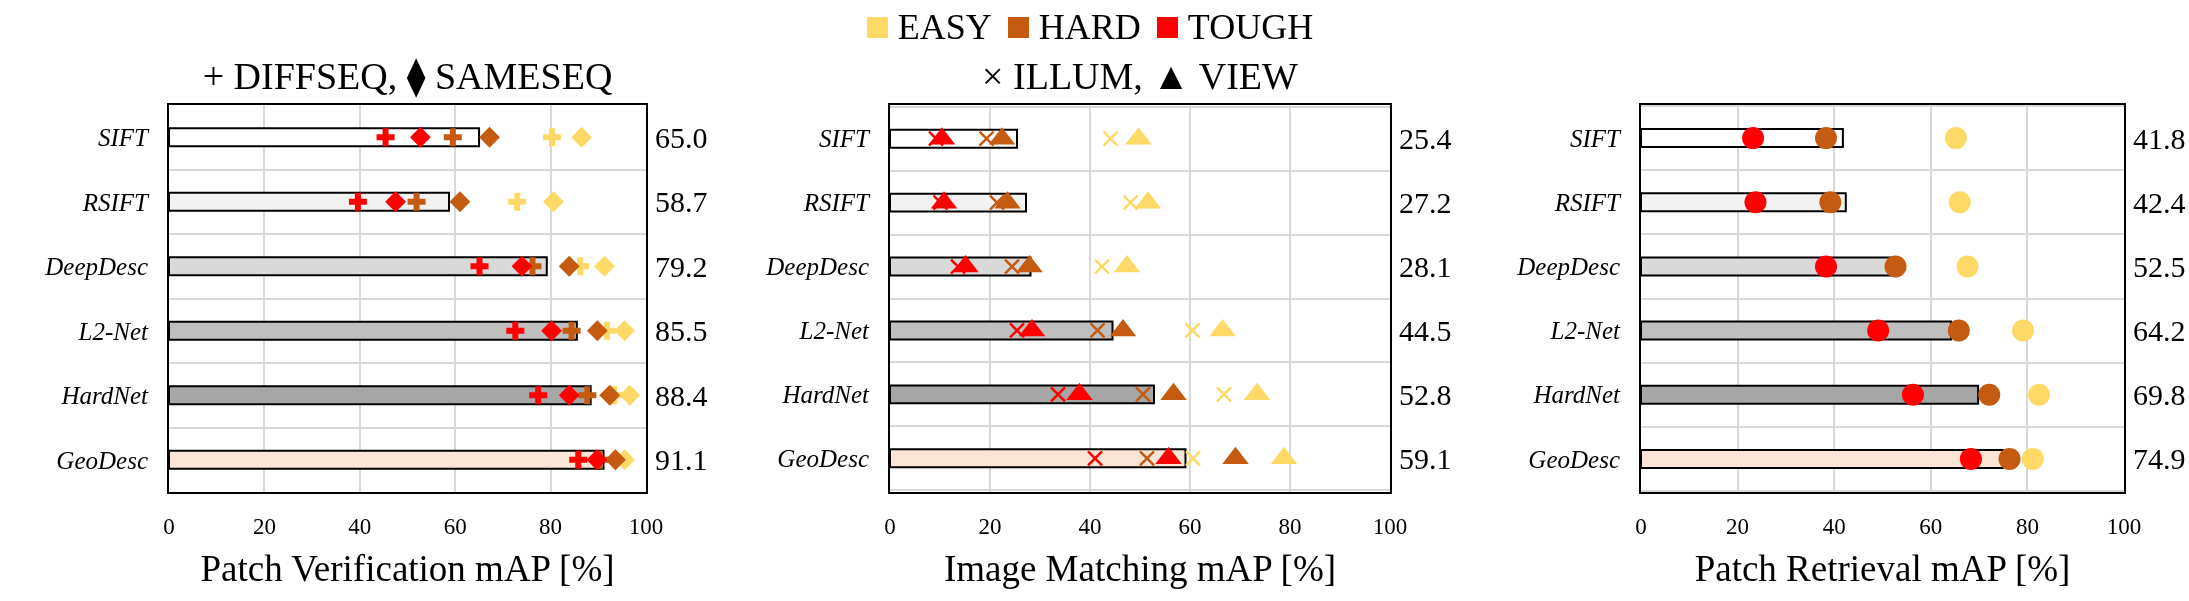 The height and width of the screenshot is (601, 2189). I want to click on legend-label: HARD, so click(1089, 27).